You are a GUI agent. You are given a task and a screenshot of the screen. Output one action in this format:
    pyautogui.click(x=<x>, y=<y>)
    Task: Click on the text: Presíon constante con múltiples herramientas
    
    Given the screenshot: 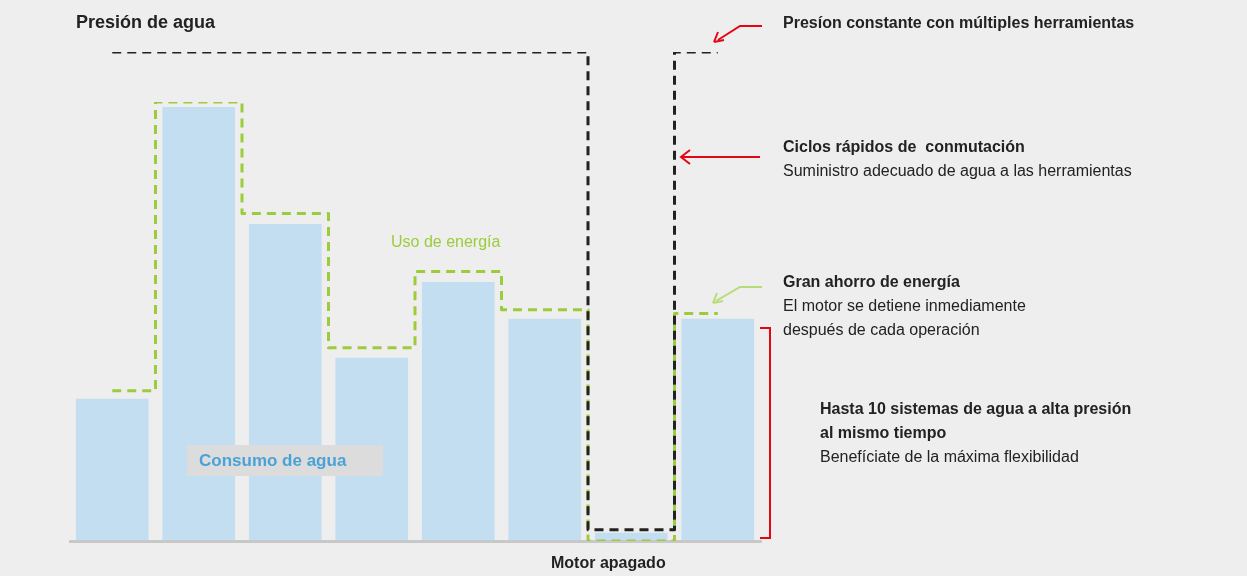 What is the action you would take?
    pyautogui.click(x=959, y=23)
    